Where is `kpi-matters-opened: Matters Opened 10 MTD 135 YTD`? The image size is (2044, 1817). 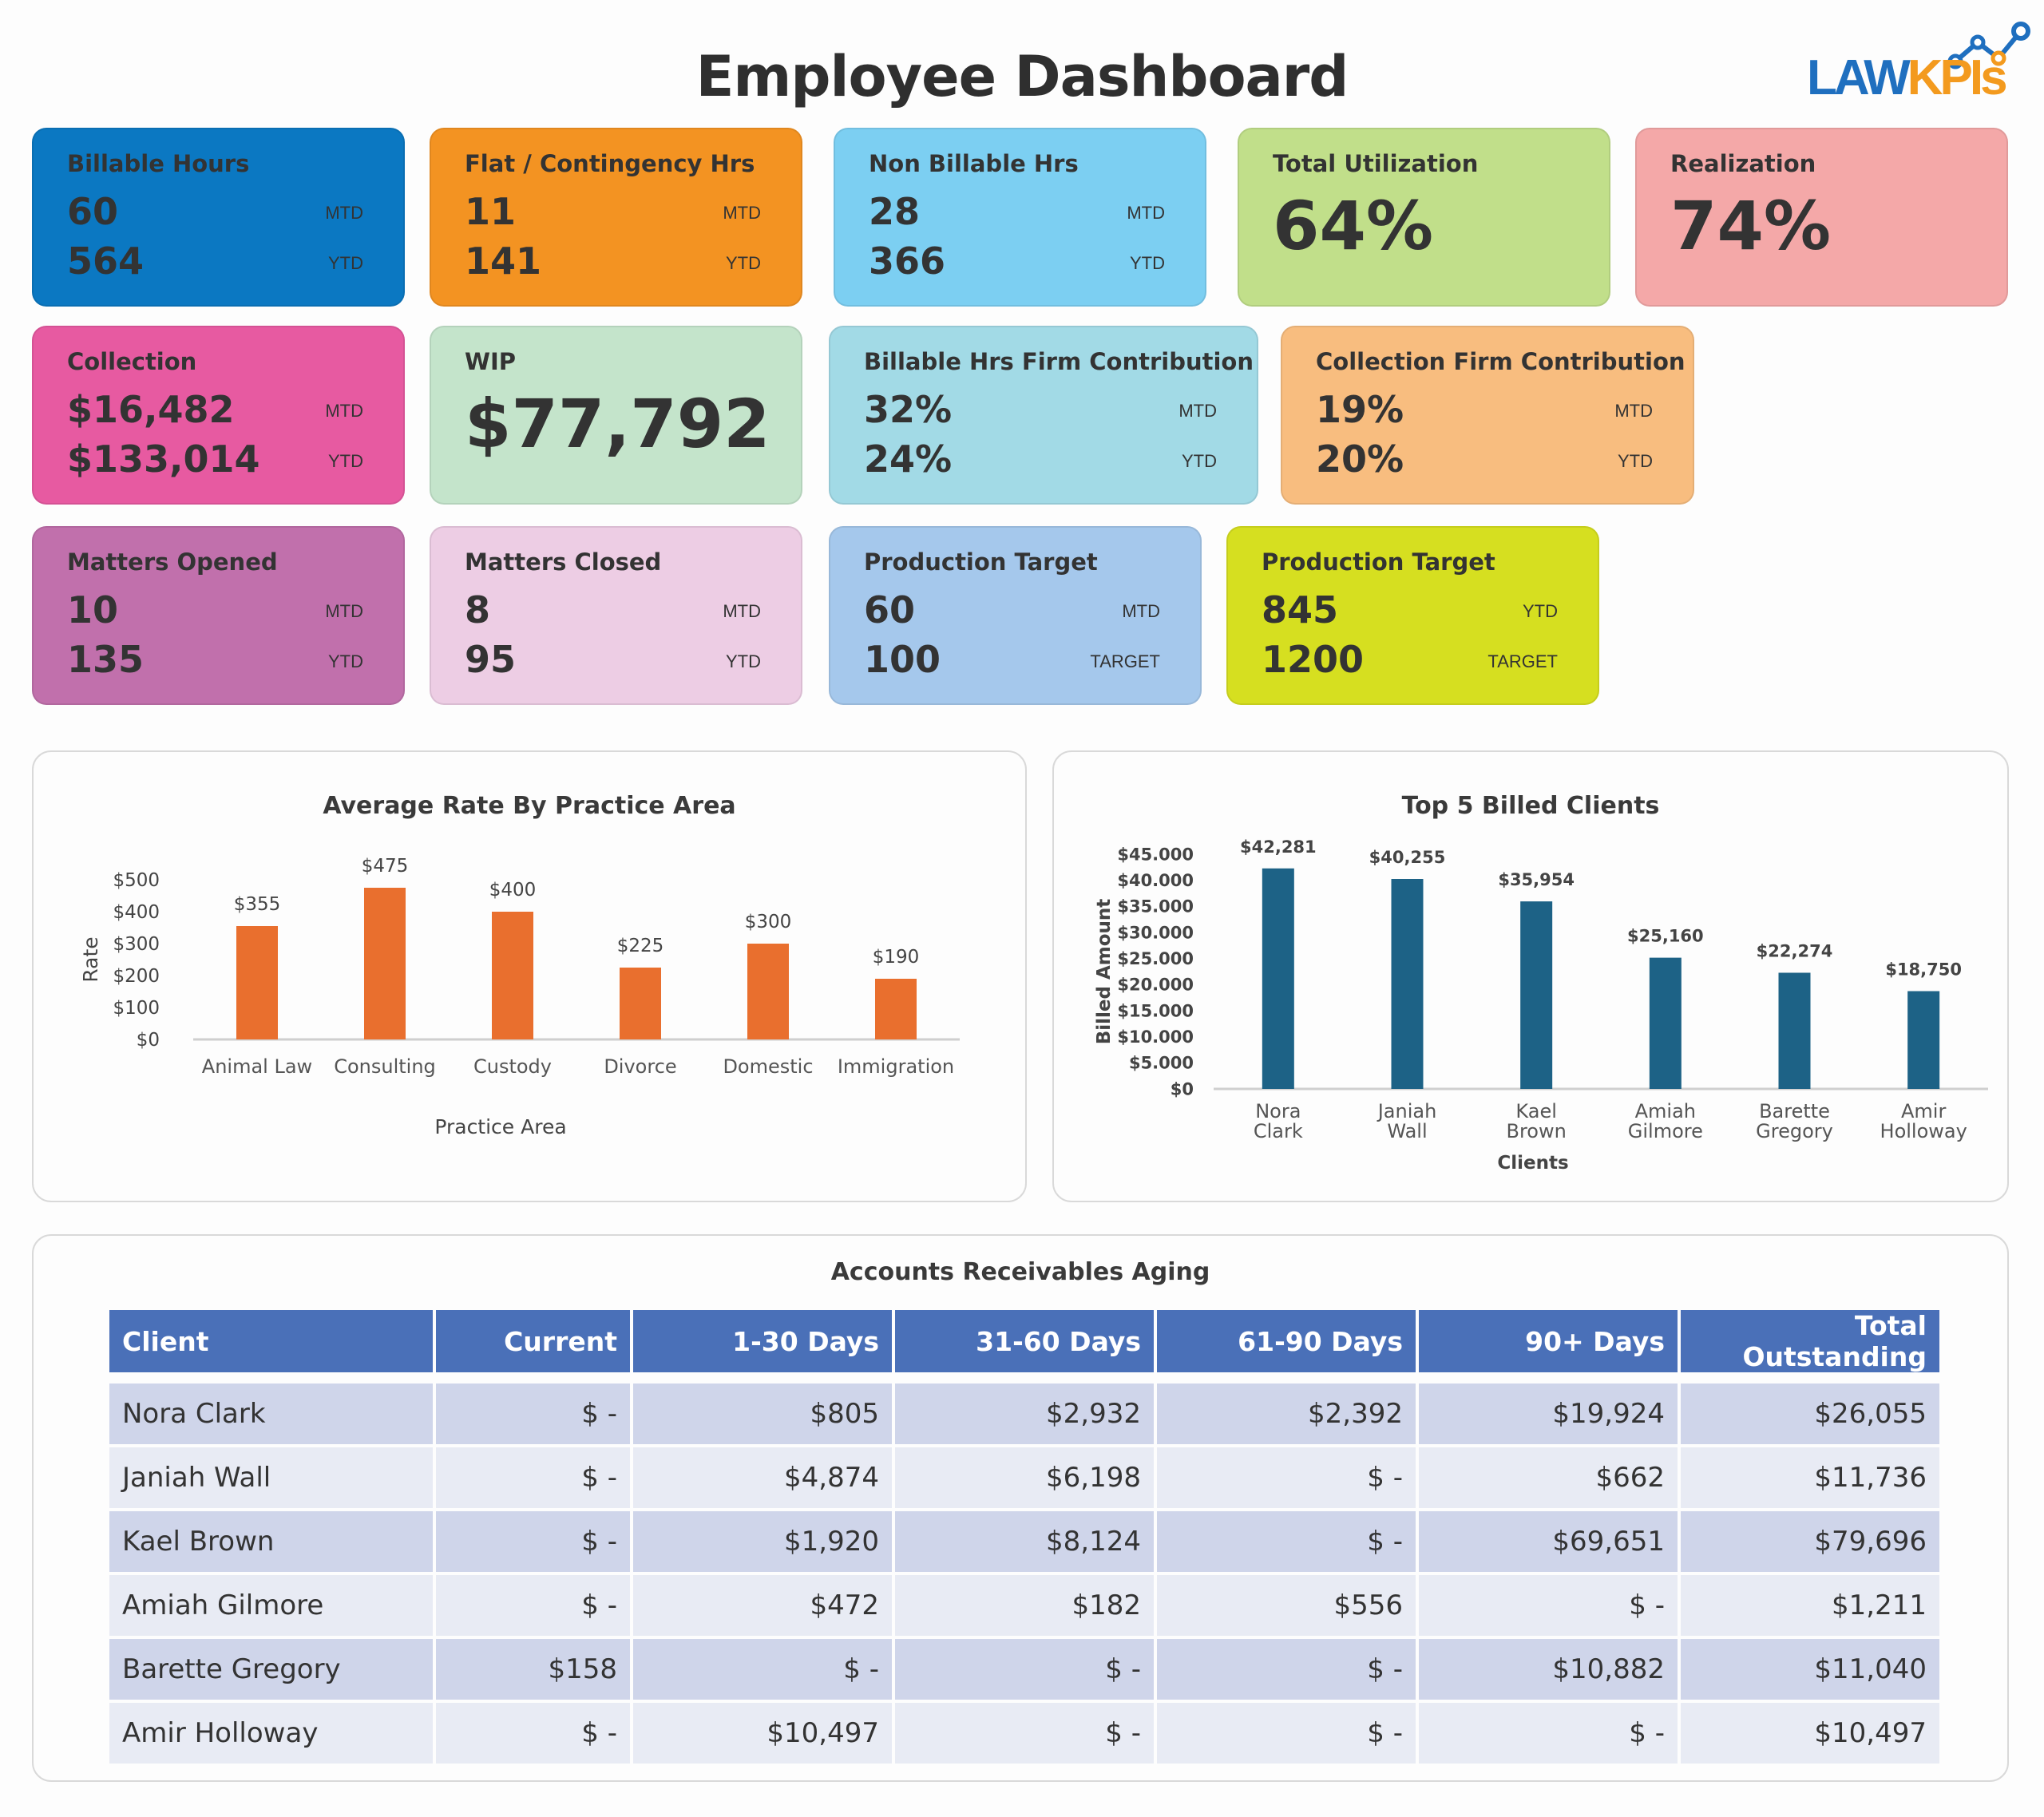 kpi-matters-opened: Matters Opened 10 MTD 135 YTD is located at coordinates (218, 615).